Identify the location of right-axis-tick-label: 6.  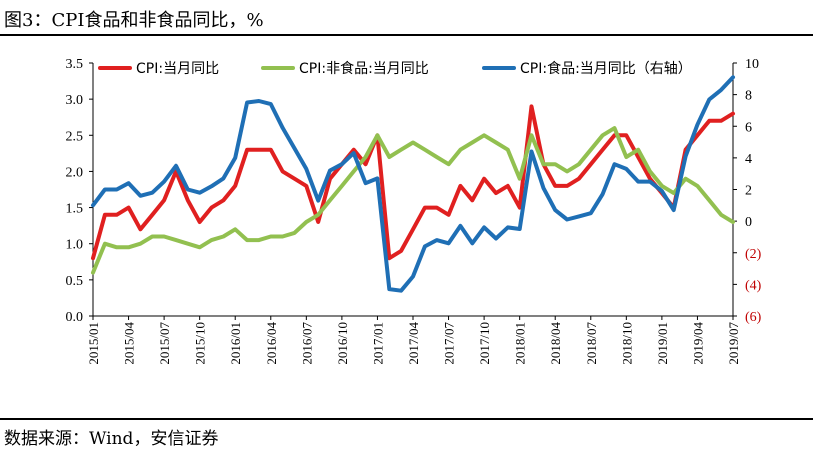
(748, 127).